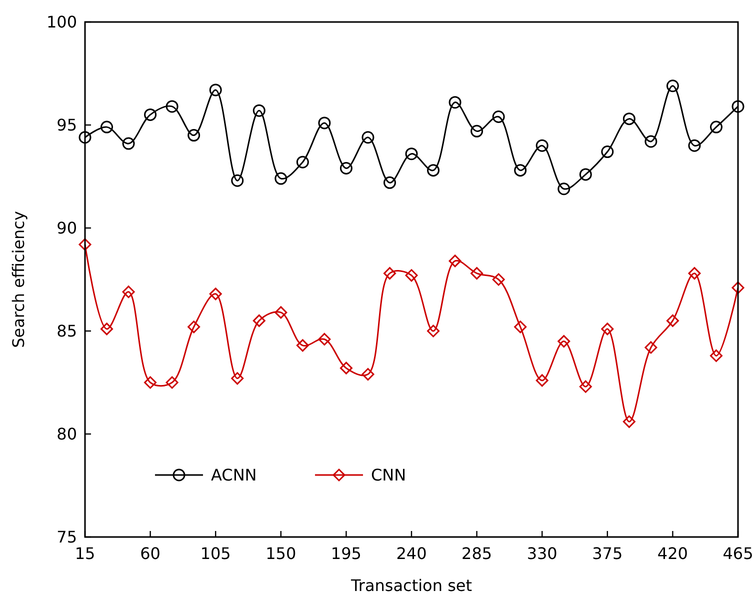  I want to click on x-tick-label: 60, so click(150, 553).